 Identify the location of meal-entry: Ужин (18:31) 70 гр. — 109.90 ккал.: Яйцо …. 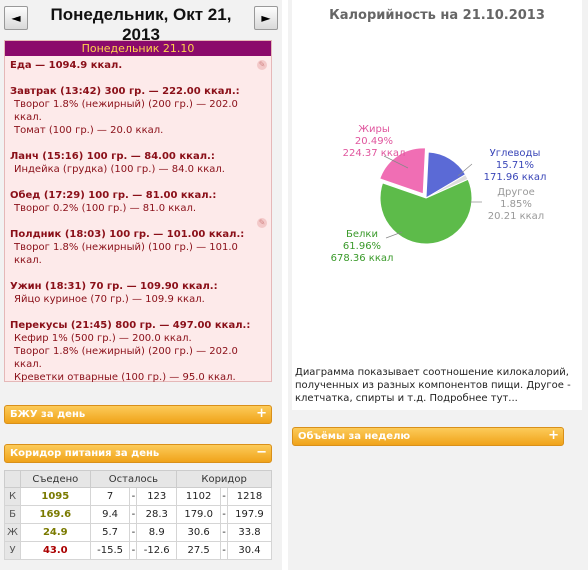
(138, 293).